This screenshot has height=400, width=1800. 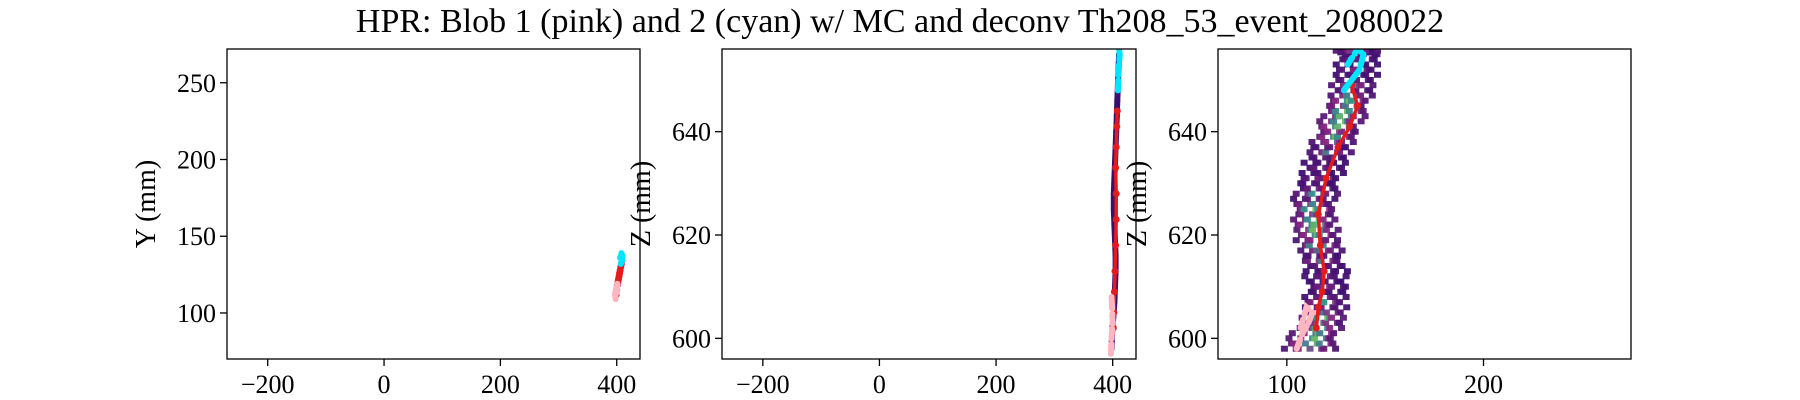 I want to click on x-tick-label: 0, so click(x=879, y=384).